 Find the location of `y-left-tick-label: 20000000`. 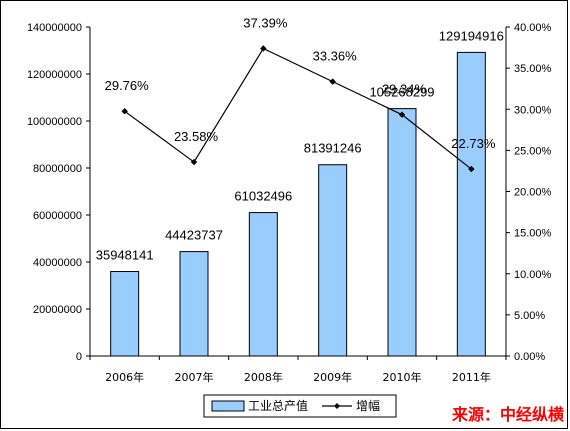

y-left-tick-label: 20000000 is located at coordinates (57, 310).